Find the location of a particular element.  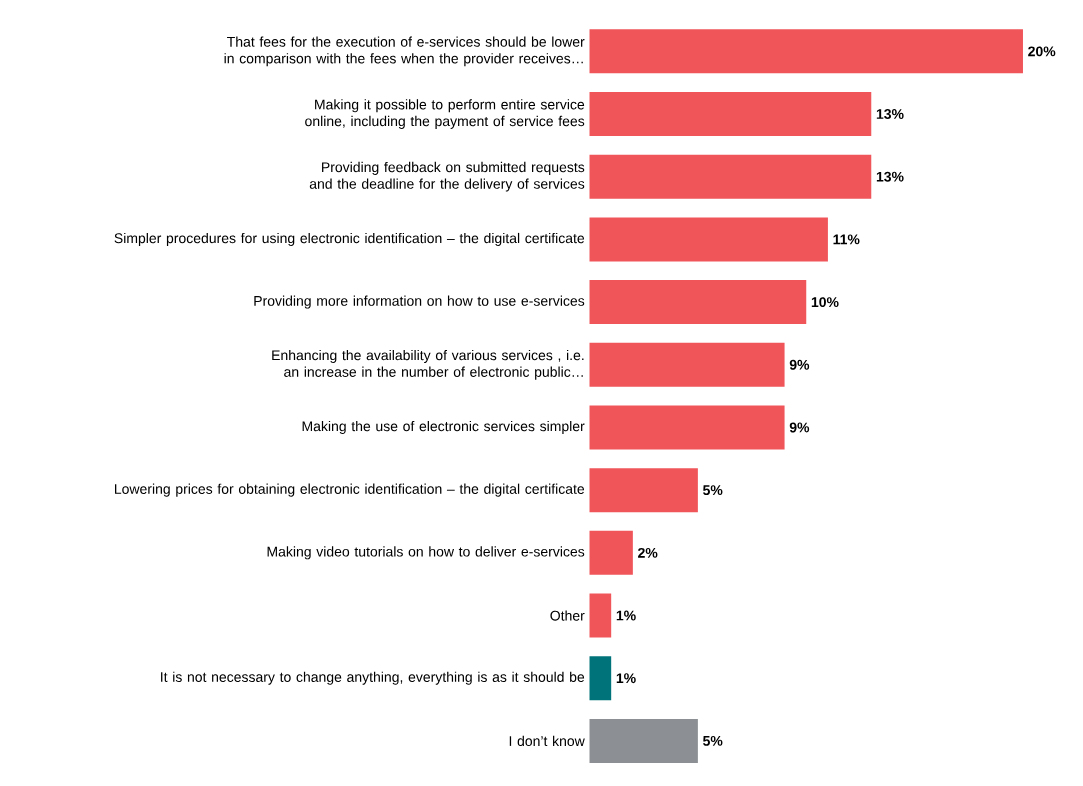

data-label: 20% is located at coordinates (1042, 51).